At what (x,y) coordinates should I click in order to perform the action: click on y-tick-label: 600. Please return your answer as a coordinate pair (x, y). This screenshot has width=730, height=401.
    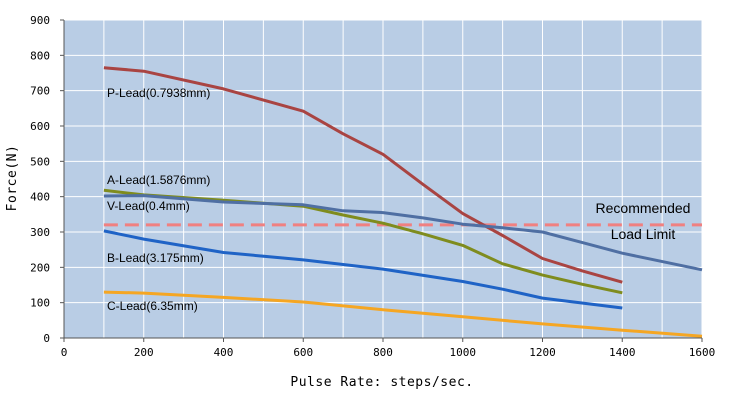
    Looking at the image, I should click on (40, 126).